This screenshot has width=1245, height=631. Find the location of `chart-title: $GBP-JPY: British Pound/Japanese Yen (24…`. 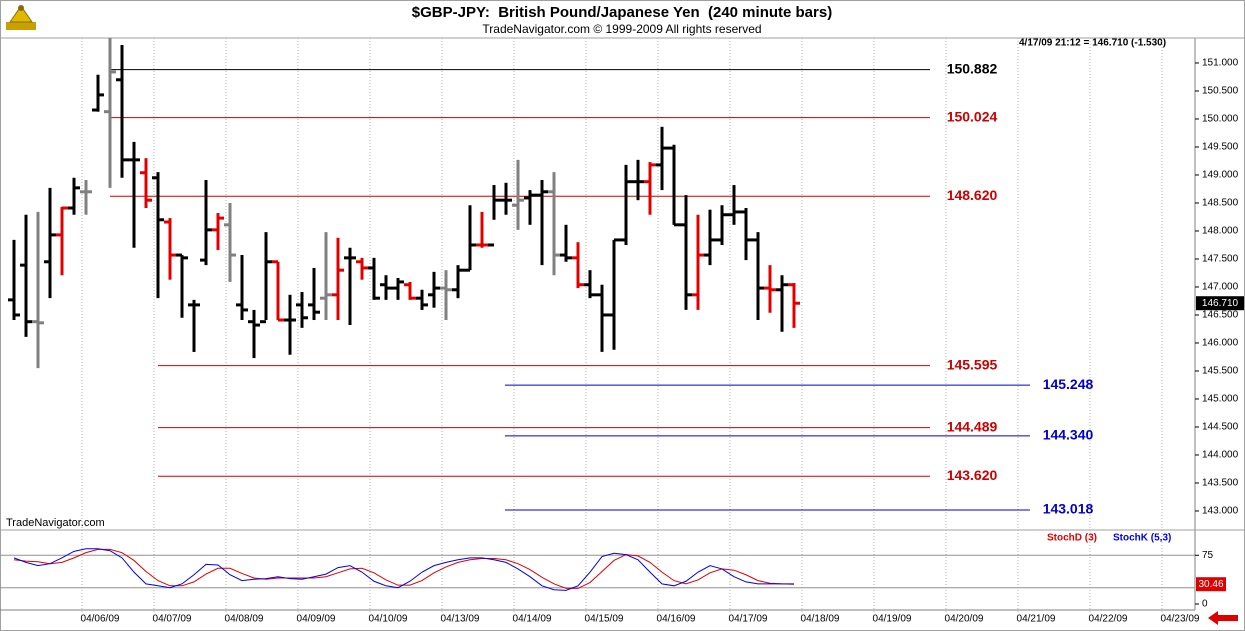

chart-title: $GBP-JPY: British Pound/Japanese Yen (24… is located at coordinates (622, 12).